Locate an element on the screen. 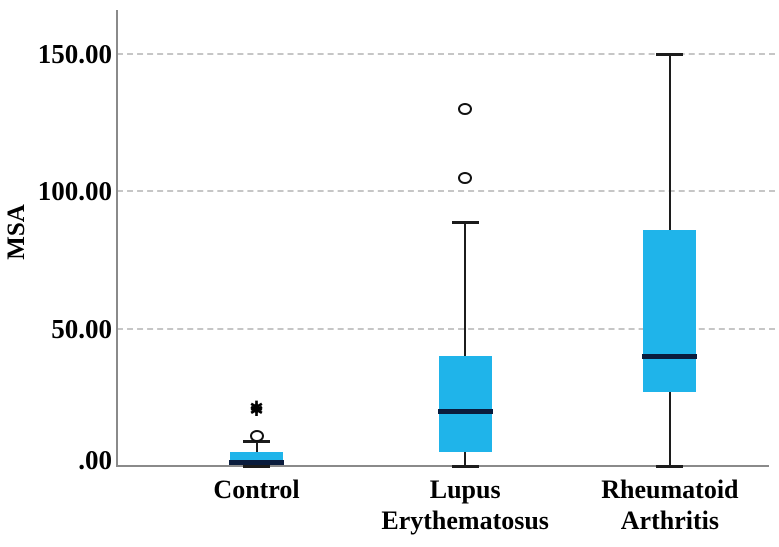 The image size is (779, 547). category-label: Control is located at coordinates (256, 489).